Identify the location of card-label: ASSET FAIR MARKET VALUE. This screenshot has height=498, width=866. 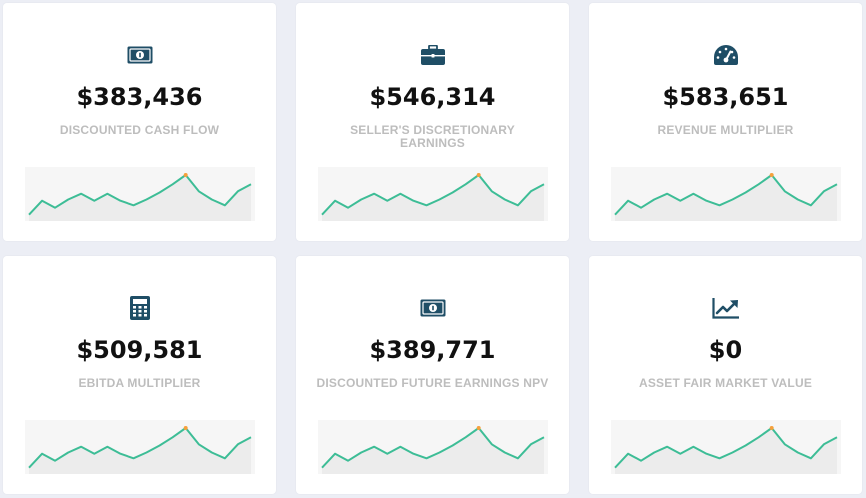
(725, 383).